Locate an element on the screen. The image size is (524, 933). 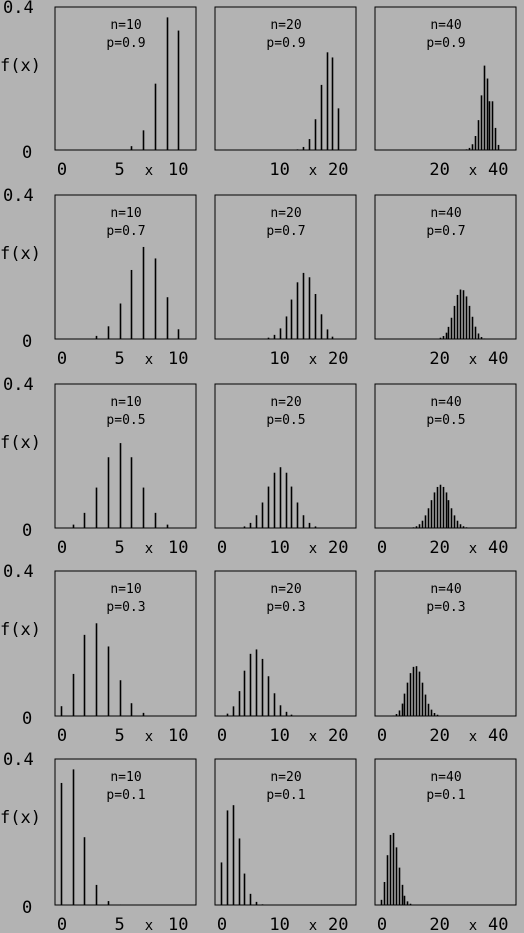
panel-n40-p05: n=40 p=0.5 0 20 40 x is located at coordinates (445, 470).